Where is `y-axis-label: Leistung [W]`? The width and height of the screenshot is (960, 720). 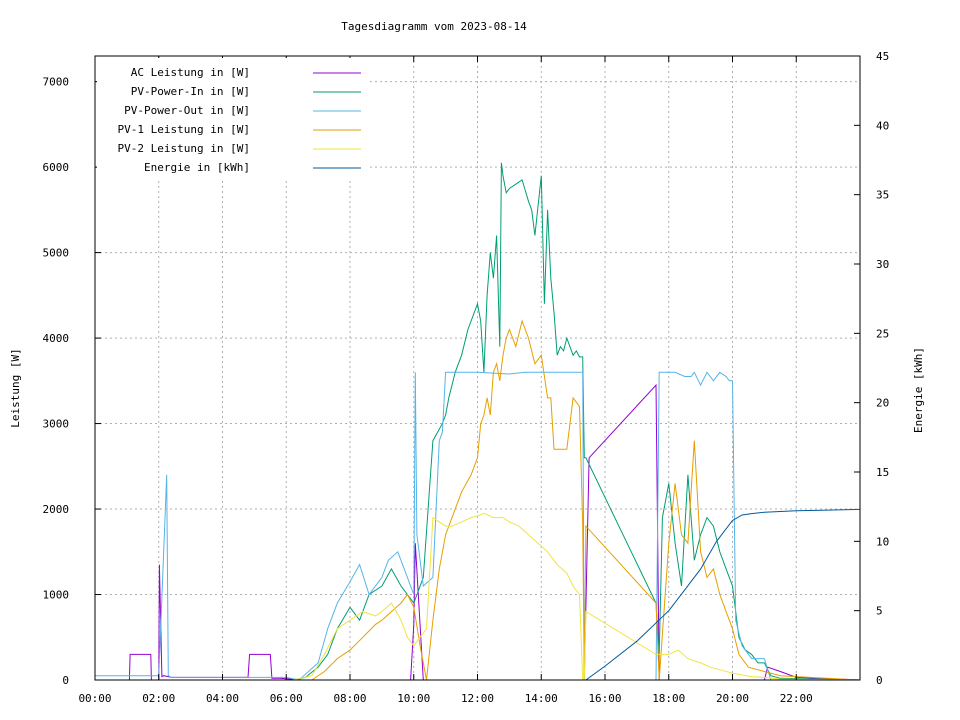
y-axis-label: Leistung [W] is located at coordinates (15, 387).